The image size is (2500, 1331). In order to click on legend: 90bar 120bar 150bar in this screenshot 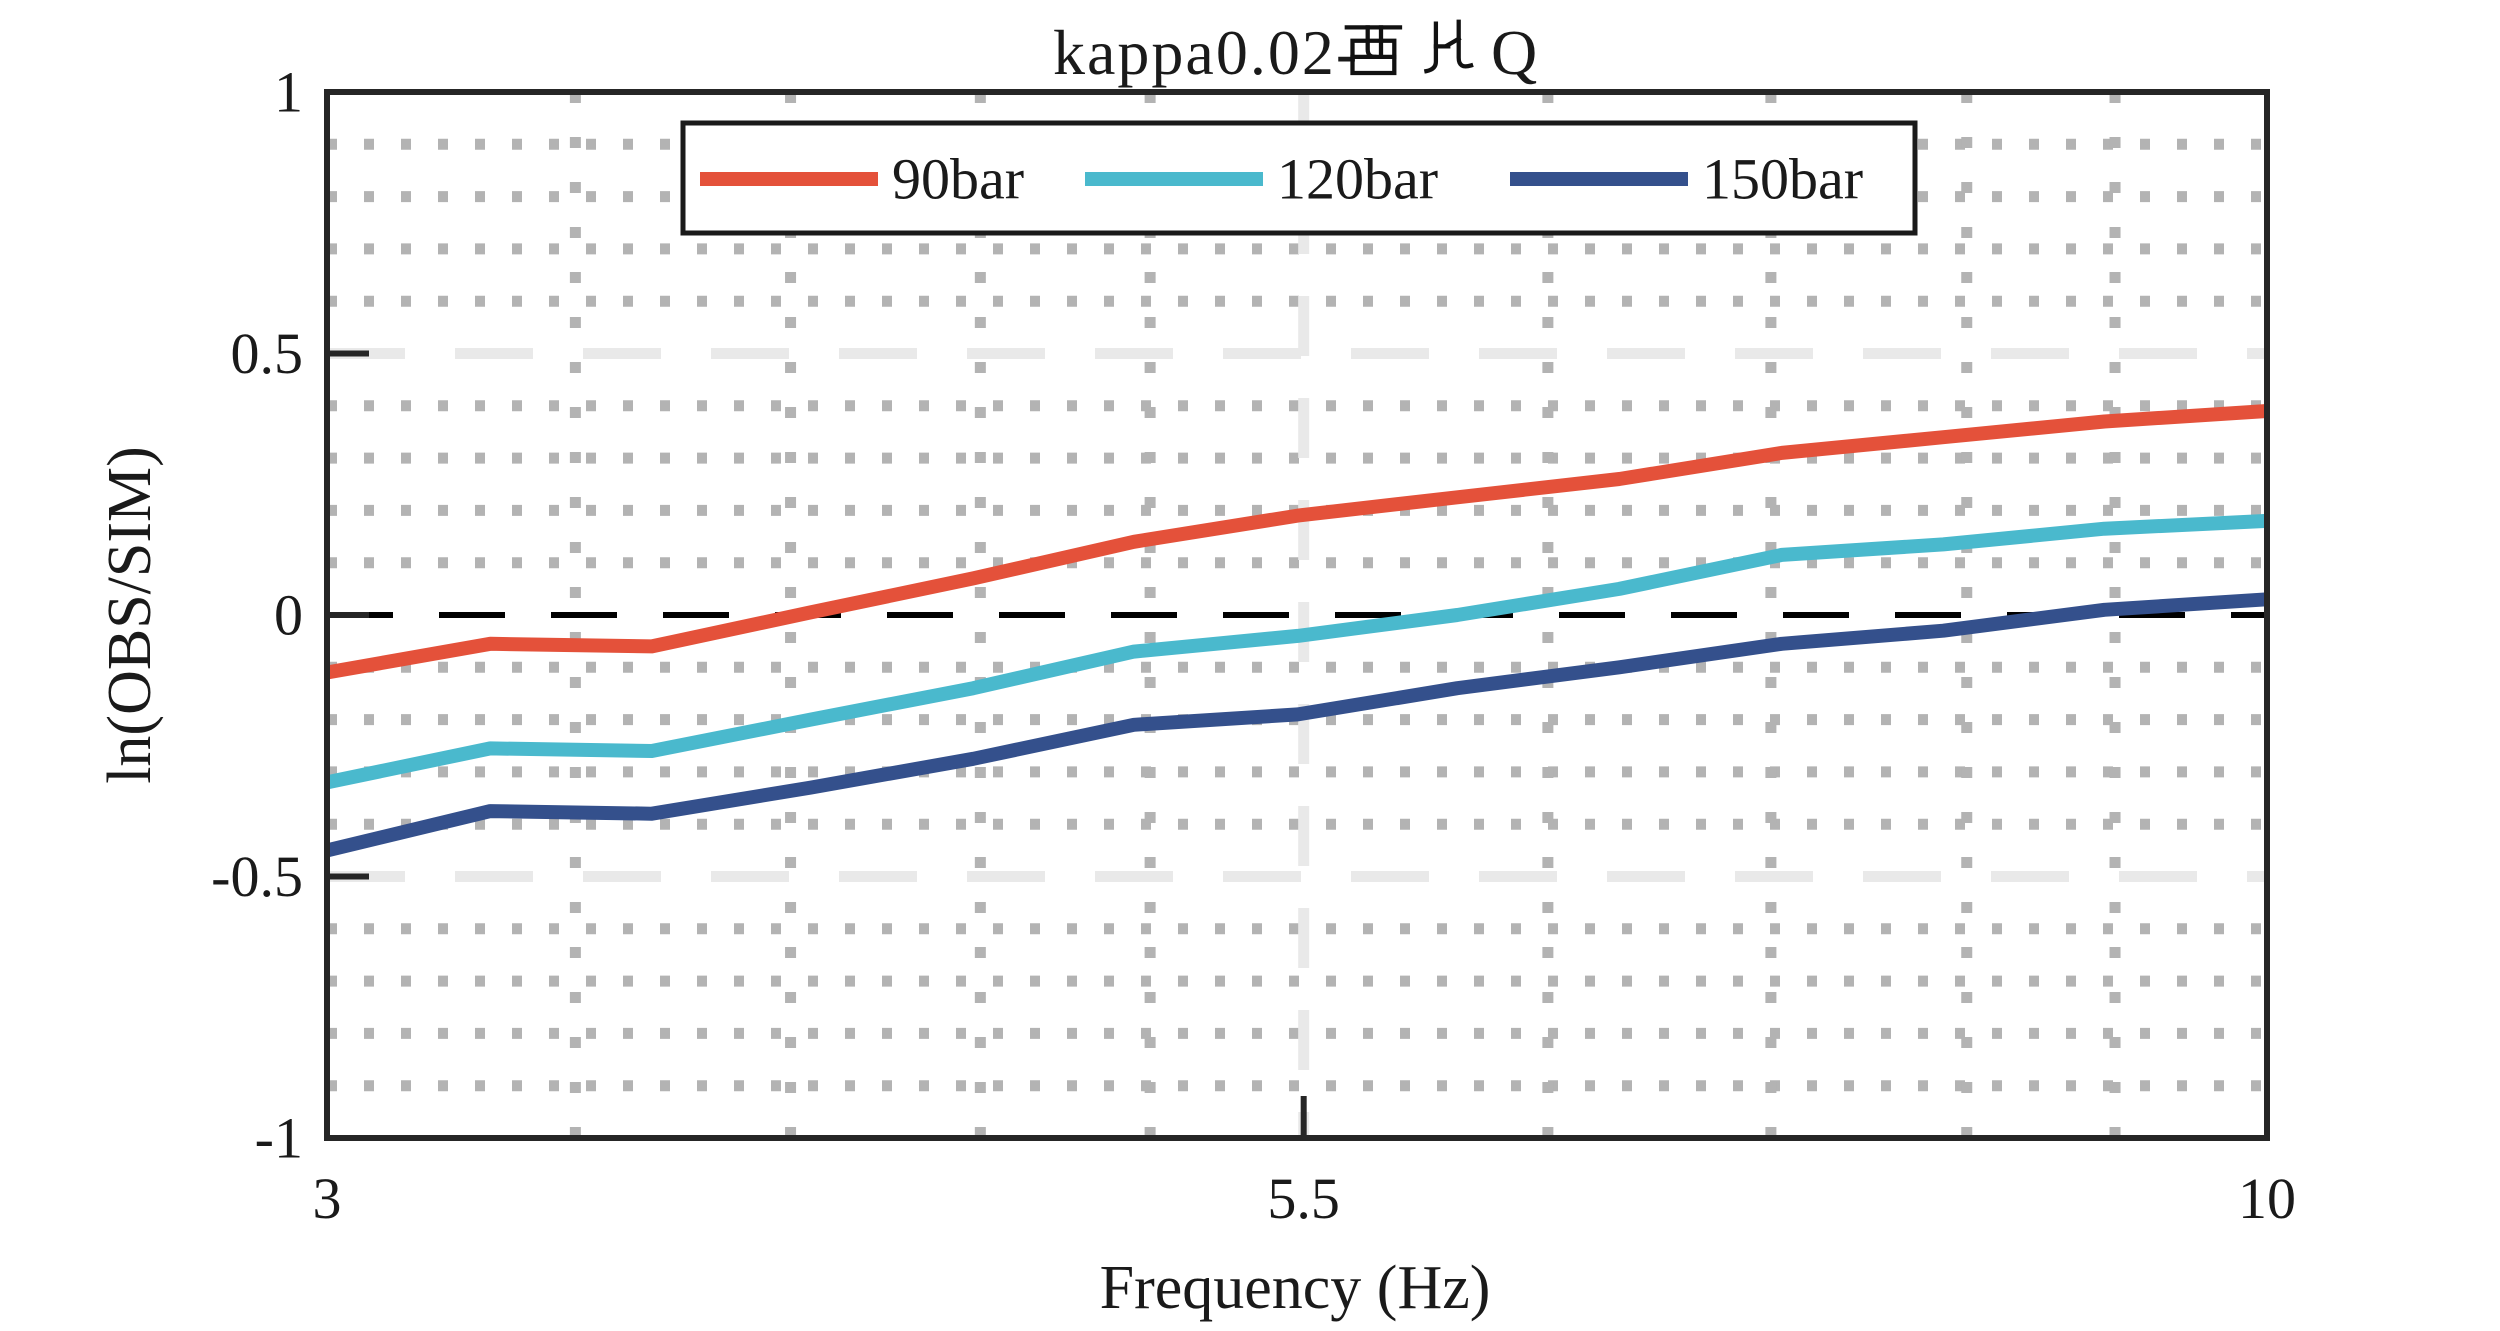, I will do `click(1299, 178)`.